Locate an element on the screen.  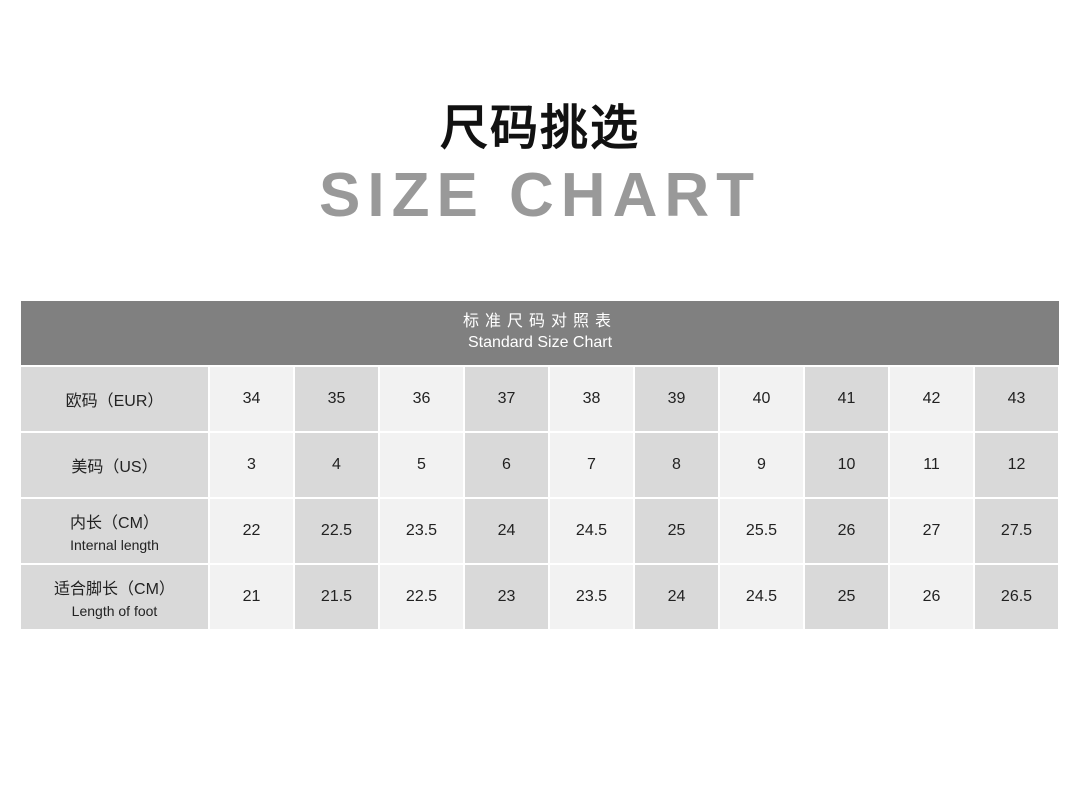
table-cell: 11 is located at coordinates (931, 465).